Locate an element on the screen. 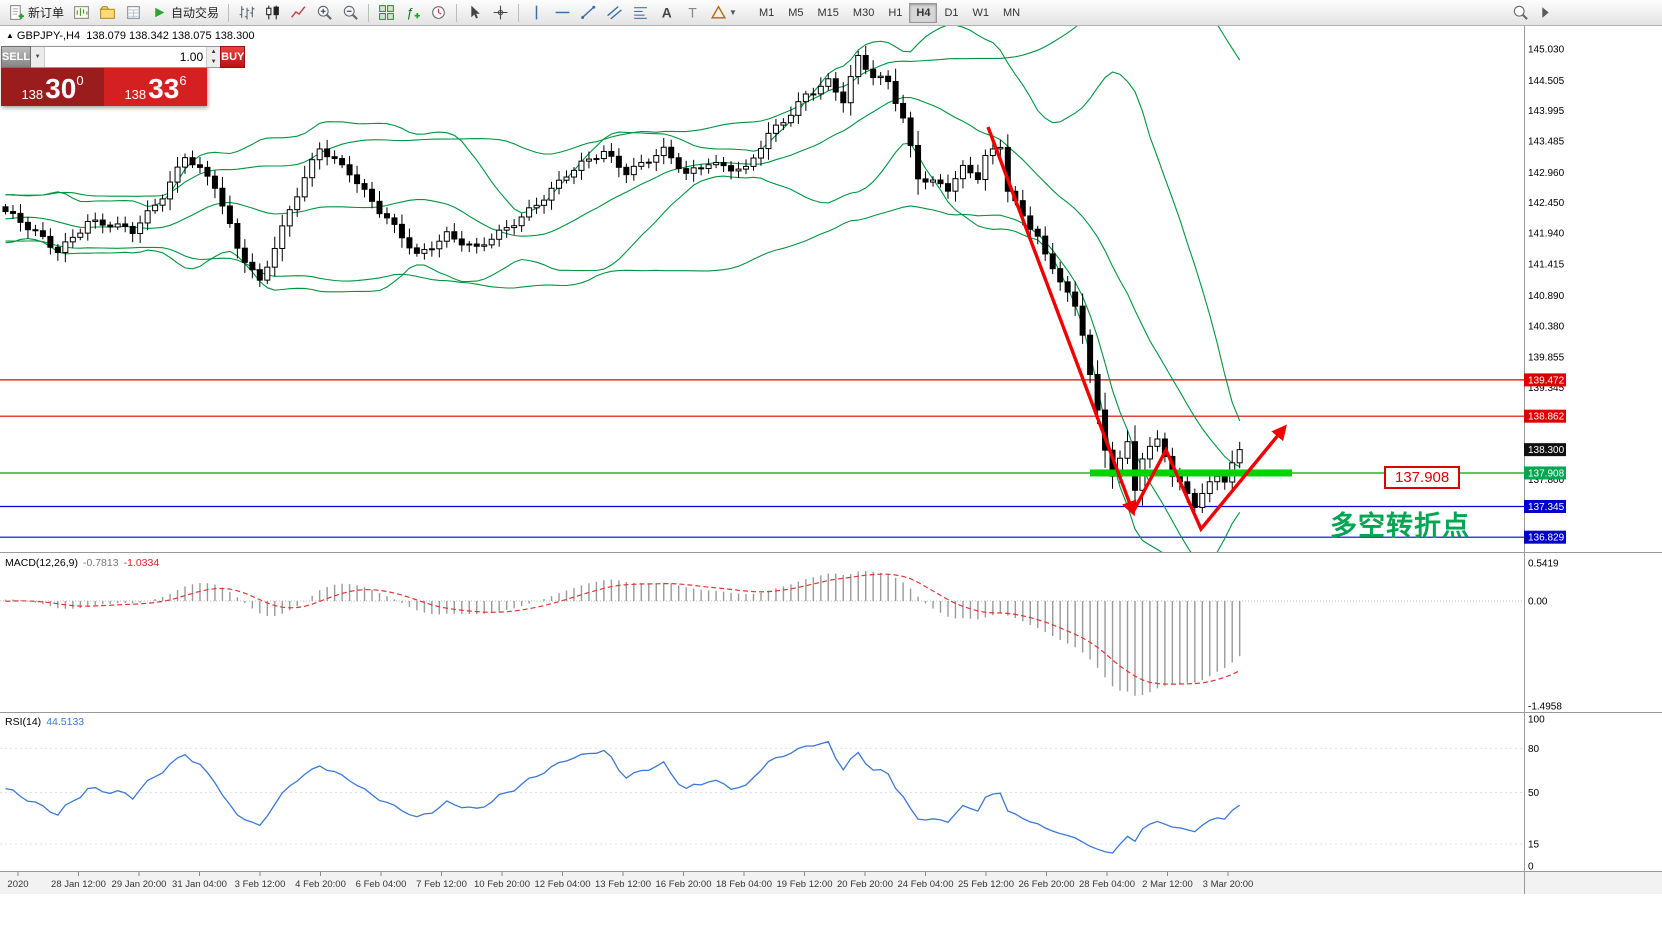 The width and height of the screenshot is (1662, 949). line-chart-icon is located at coordinates (298, 12).